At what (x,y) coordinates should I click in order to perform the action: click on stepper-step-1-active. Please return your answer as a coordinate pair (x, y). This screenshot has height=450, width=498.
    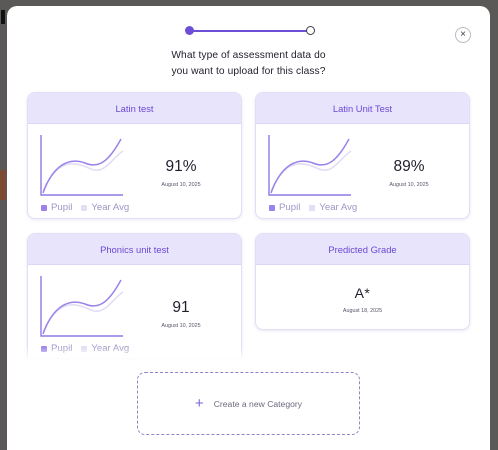
    Looking at the image, I should click on (189, 30).